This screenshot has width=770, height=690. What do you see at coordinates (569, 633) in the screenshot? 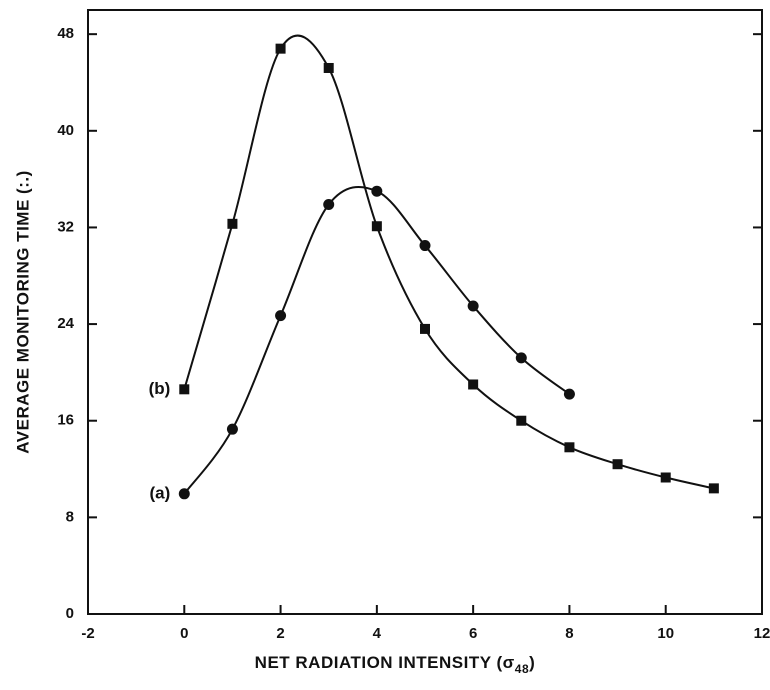
I see `x-tick-label: 8` at bounding box center [569, 633].